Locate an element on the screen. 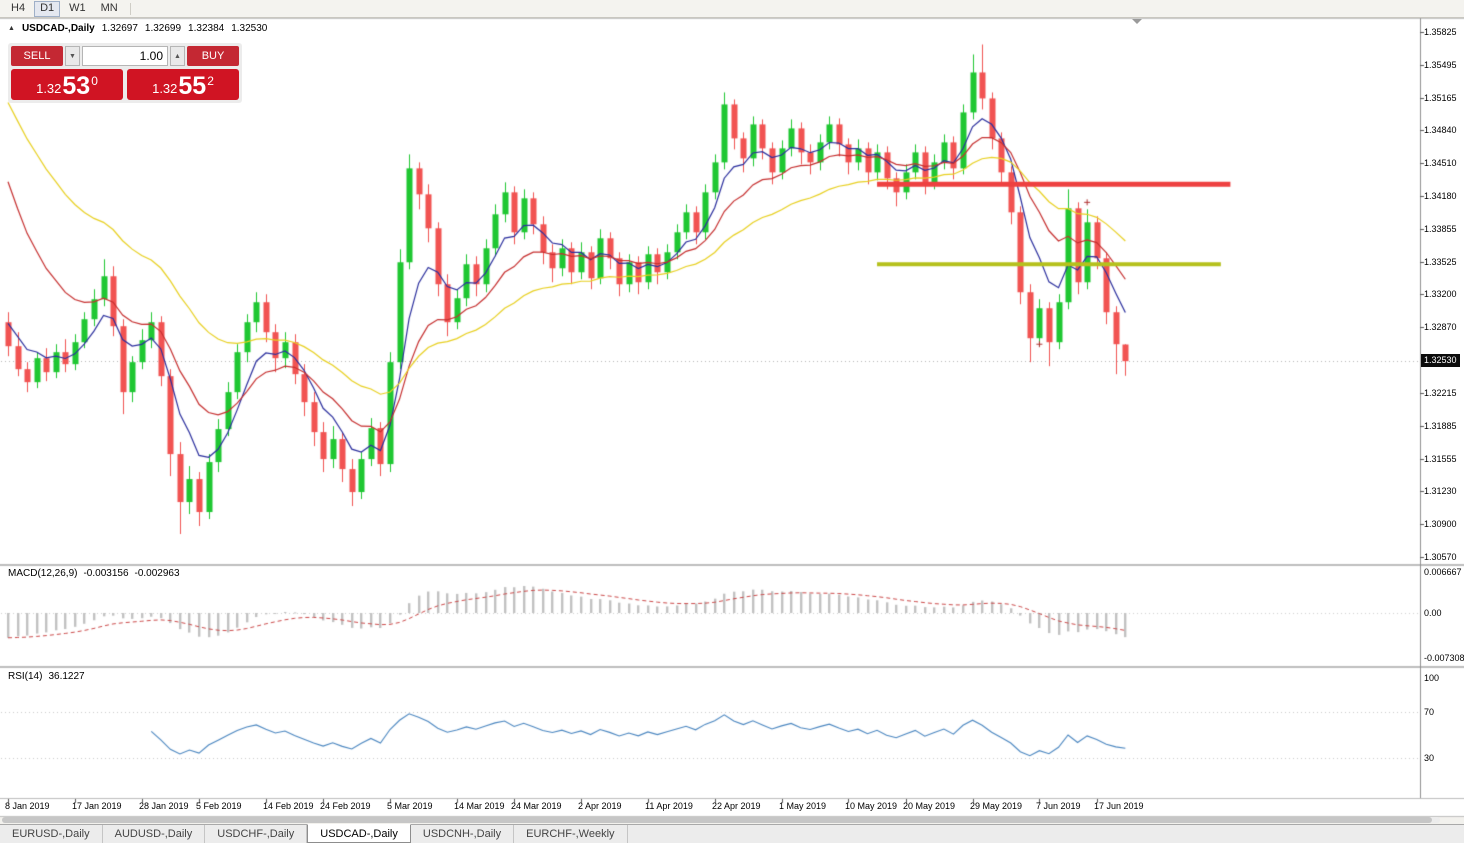 This screenshot has height=843, width=1464. timeframe-w1-button: W1 is located at coordinates (77, 9).